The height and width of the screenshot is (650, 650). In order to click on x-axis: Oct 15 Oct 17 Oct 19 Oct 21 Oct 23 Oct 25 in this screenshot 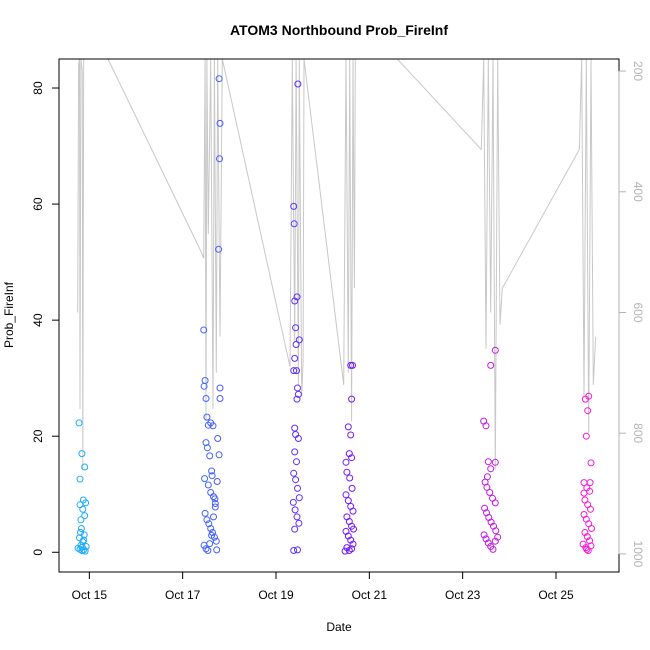, I will do `click(323, 586)`.